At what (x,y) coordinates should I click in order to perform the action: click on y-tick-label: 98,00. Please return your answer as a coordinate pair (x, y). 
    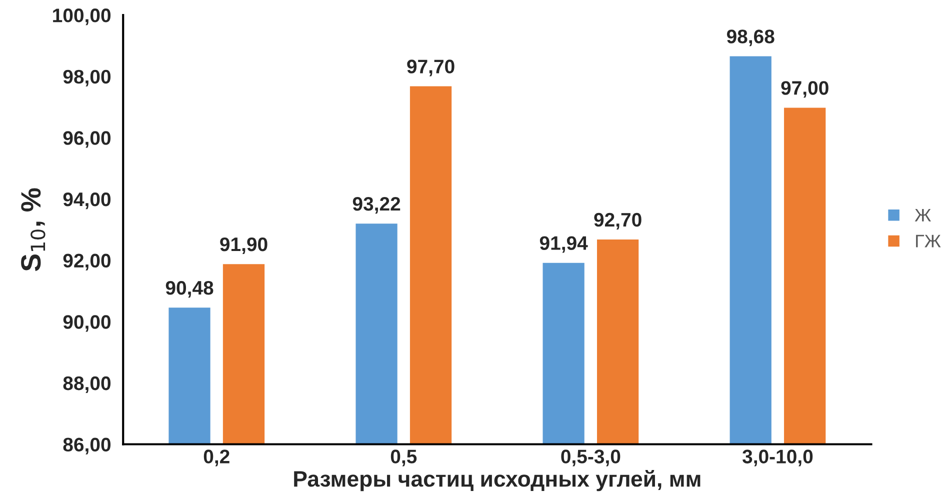
    Looking at the image, I should click on (87, 78).